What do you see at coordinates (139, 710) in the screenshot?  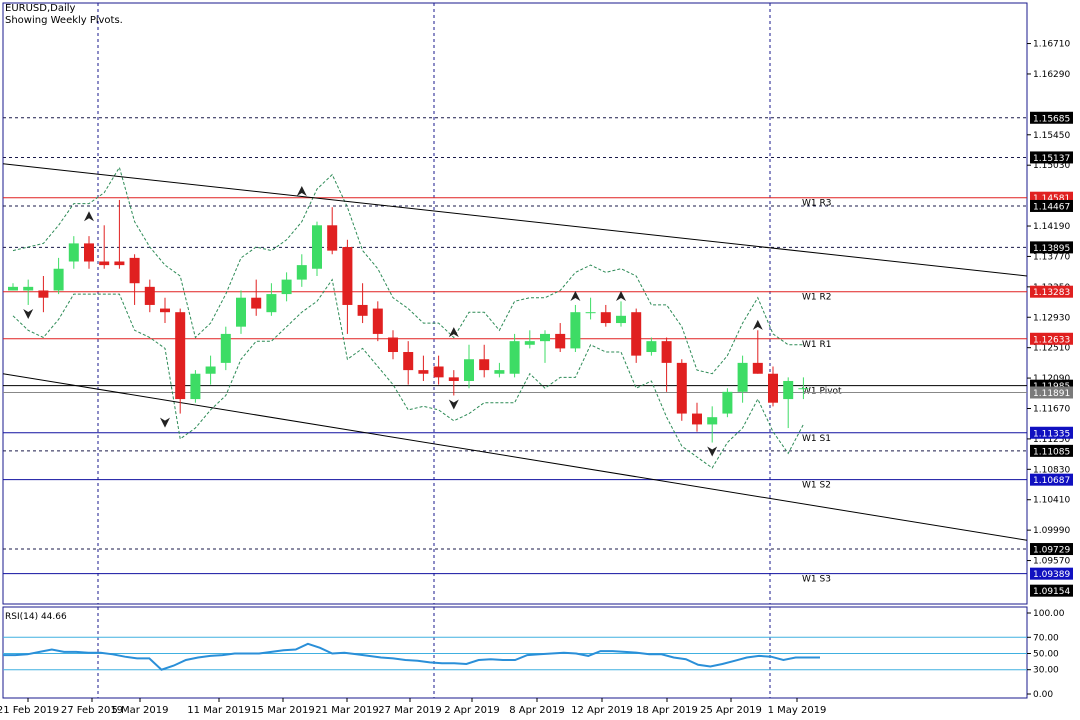 I see `x-tick-label: 5 Mar 2019` at bounding box center [139, 710].